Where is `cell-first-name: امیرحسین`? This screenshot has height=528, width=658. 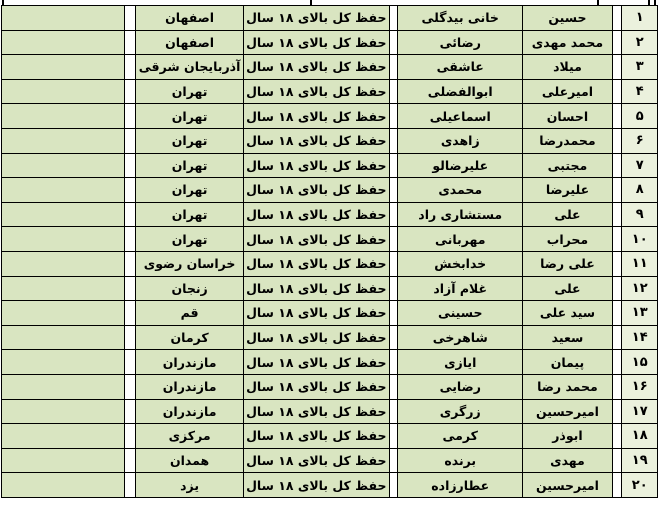 cell-first-name: امیرحسین is located at coordinates (567, 485).